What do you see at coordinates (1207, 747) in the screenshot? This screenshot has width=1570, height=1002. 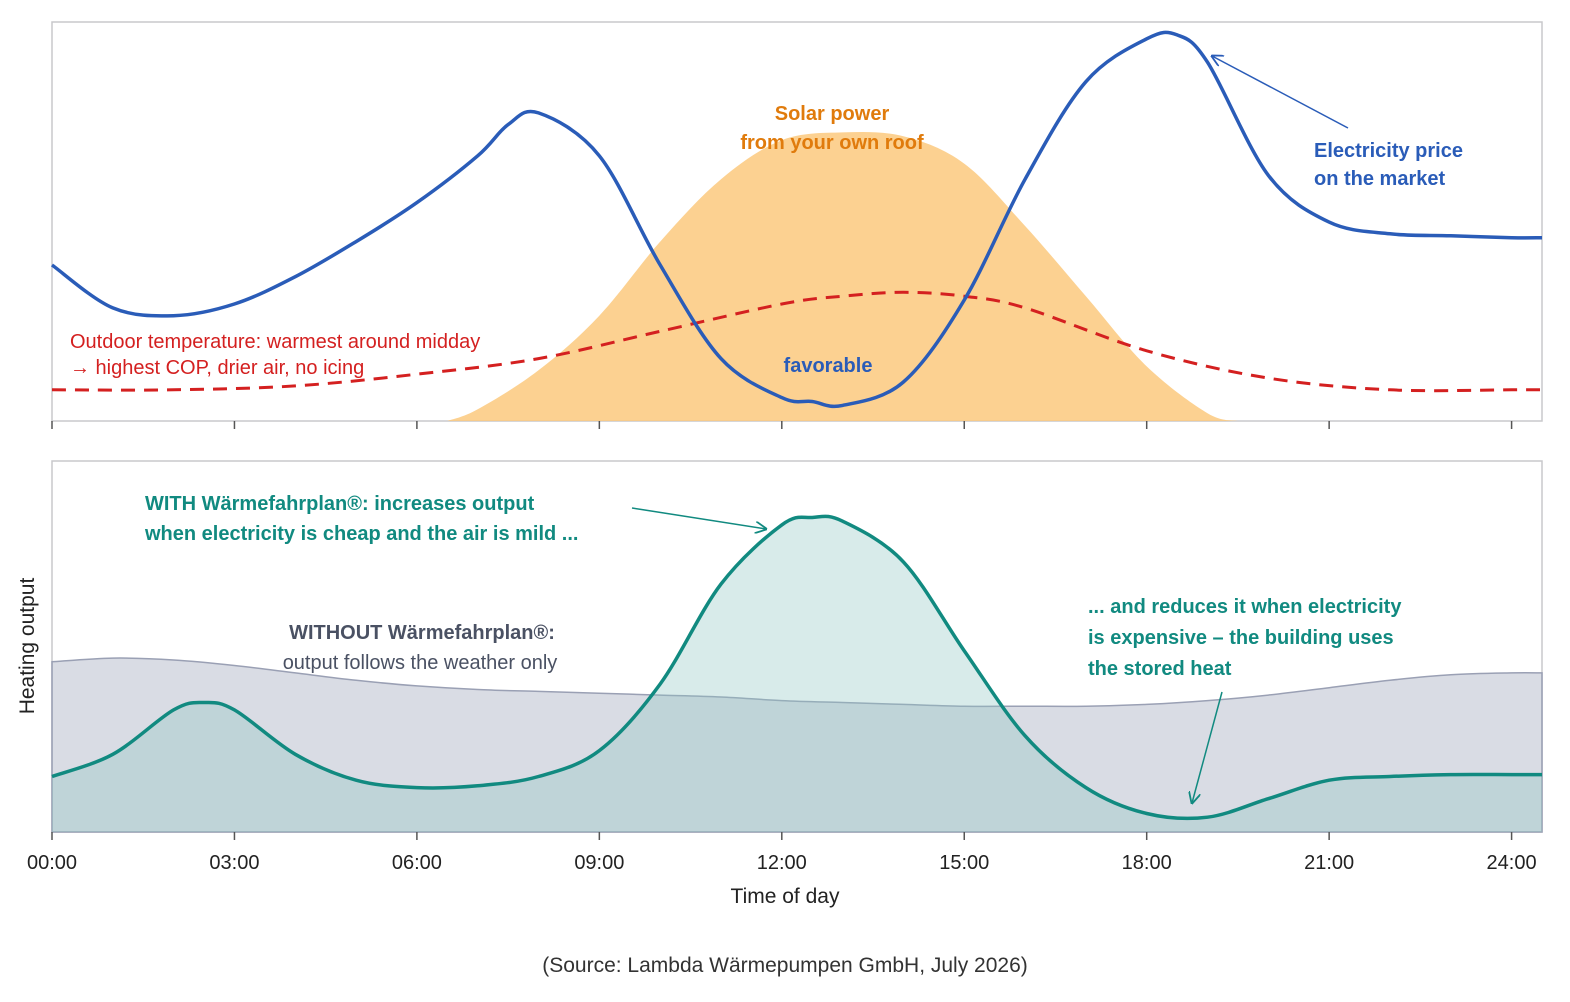 I see `reduce-arrow` at bounding box center [1207, 747].